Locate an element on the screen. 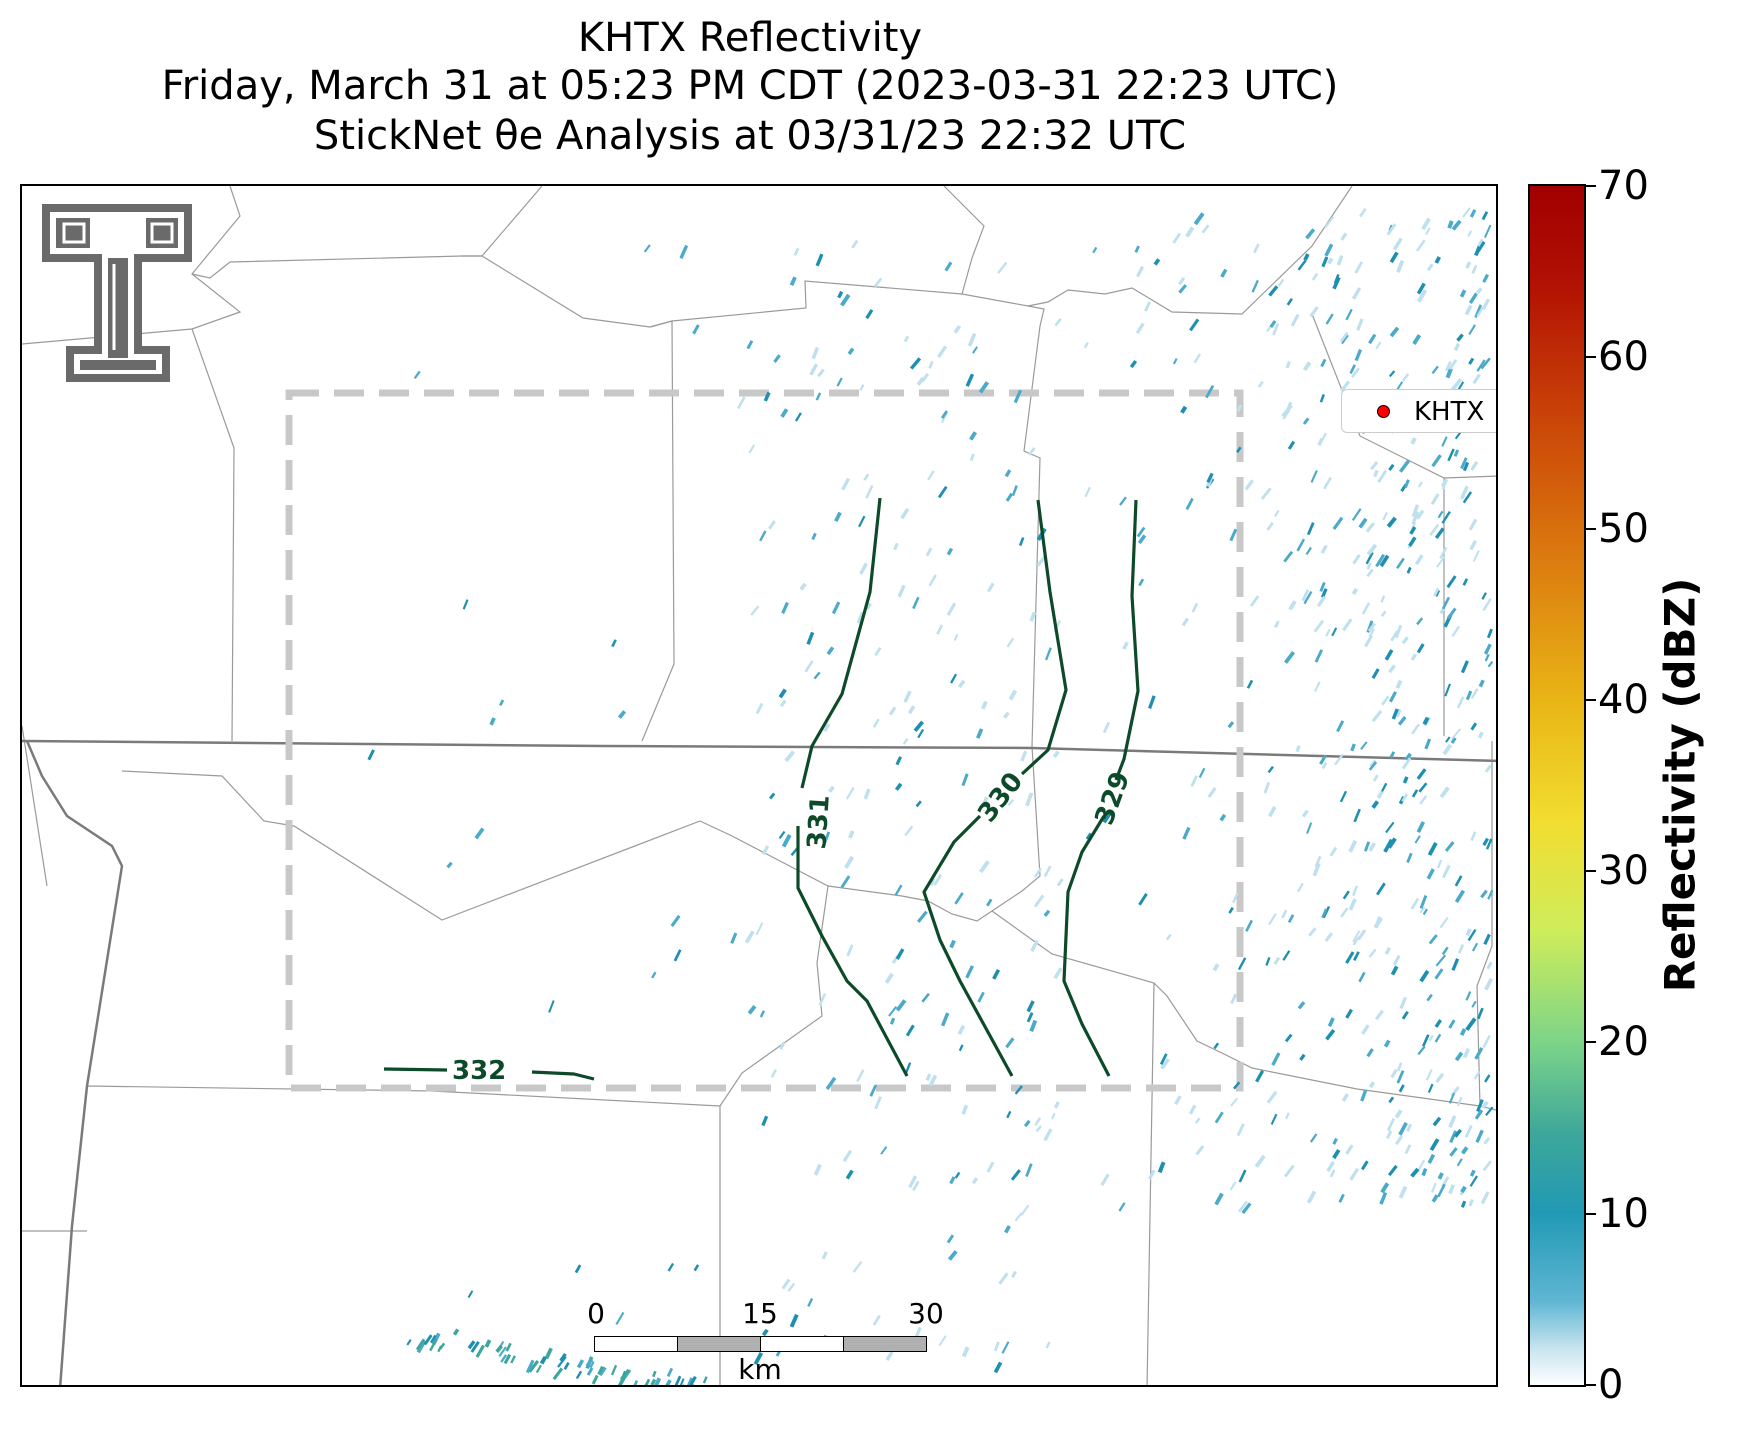 The height and width of the screenshot is (1430, 1738). colorbar-tick-label: 40 is located at coordinates (1623, 699).